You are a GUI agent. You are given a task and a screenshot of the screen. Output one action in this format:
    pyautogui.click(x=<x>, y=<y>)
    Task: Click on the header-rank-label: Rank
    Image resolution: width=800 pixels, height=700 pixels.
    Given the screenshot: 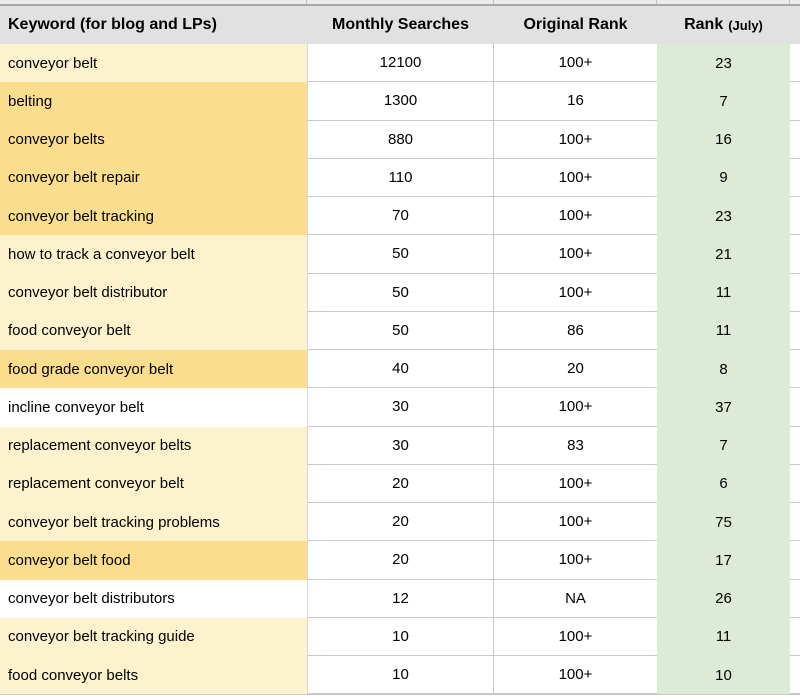 What is the action you would take?
    pyautogui.click(x=704, y=24)
    